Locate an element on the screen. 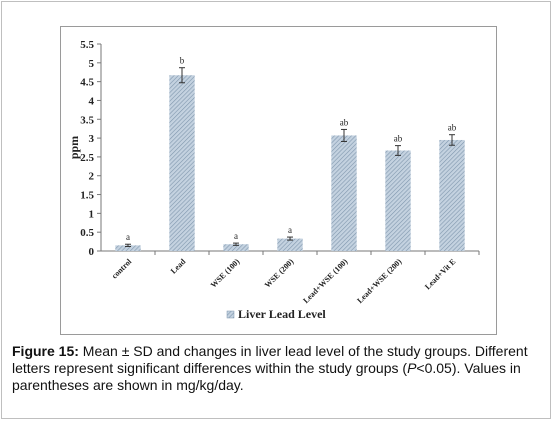 Image resolution: width=554 pixels, height=421 pixels. y-tick-label: 2.5 is located at coordinates (87, 158).